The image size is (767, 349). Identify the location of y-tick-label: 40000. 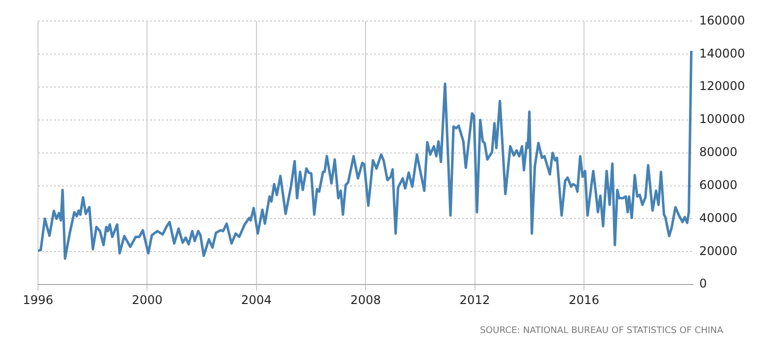
(718, 217).